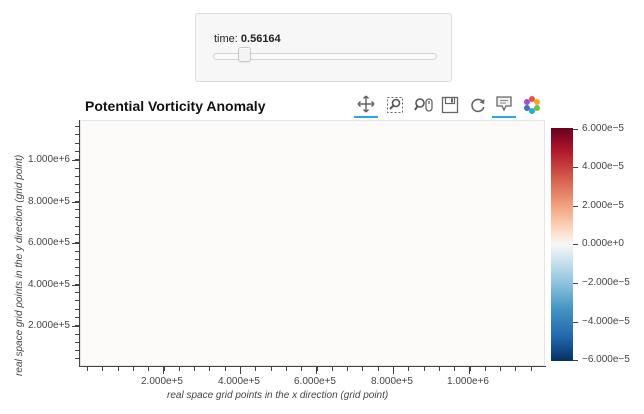  I want to click on box-zoom-icon, so click(395, 105).